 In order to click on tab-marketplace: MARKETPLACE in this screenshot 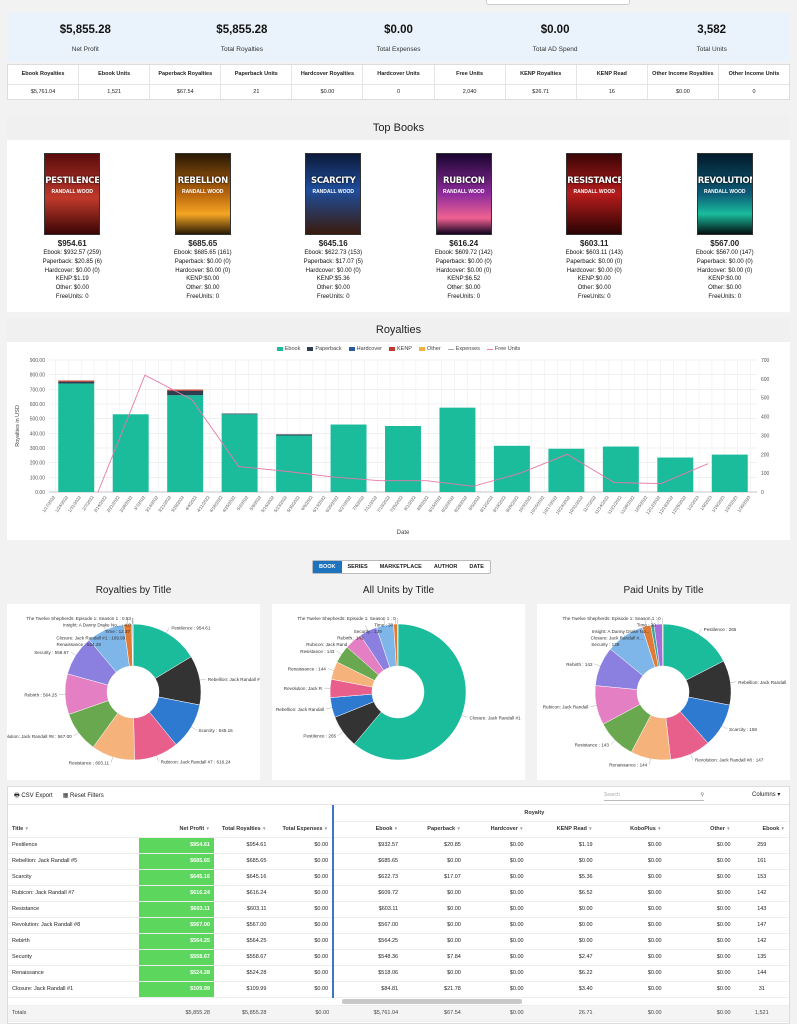, I will do `click(400, 567)`.